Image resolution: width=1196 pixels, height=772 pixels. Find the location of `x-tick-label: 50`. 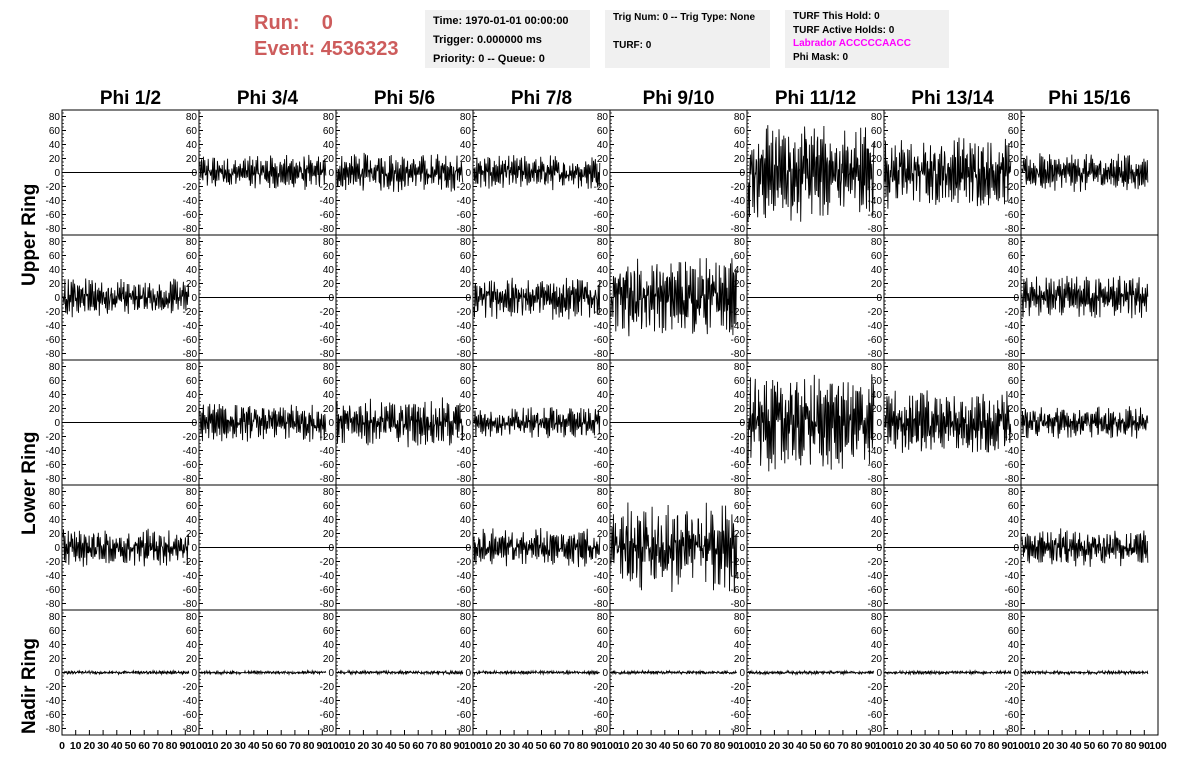

x-tick-label: 50 is located at coordinates (816, 746).